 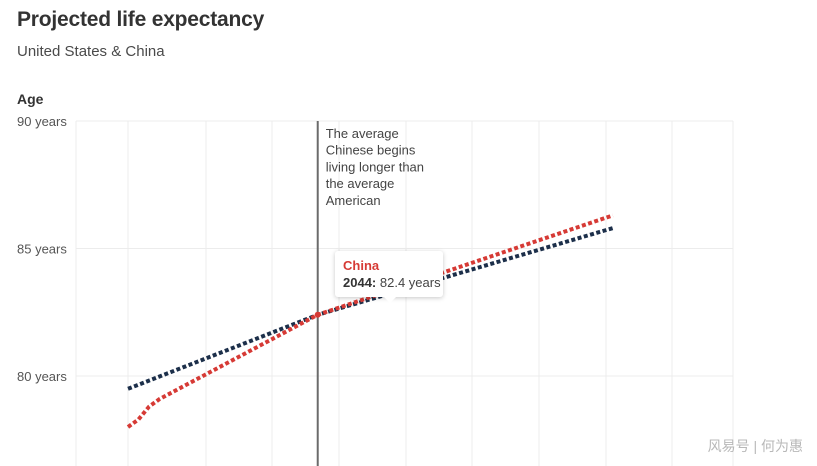 I want to click on highlight-point, so click(x=317, y=314).